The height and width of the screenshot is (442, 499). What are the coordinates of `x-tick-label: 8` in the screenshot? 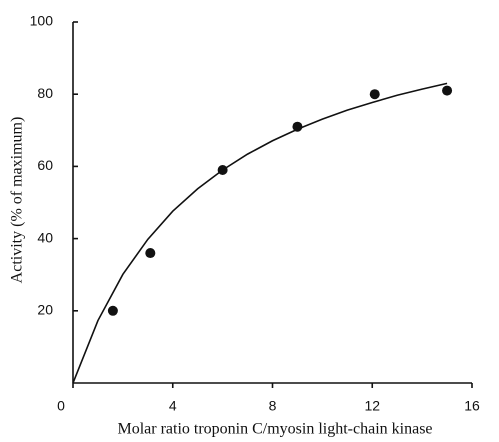 It's located at (273, 406).